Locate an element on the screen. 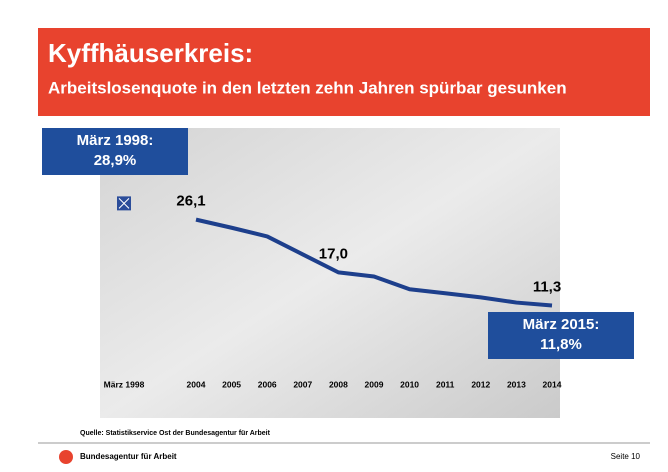 Image resolution: width=668 pixels, height=472 pixels. annotation-text: März 1998: is located at coordinates (115, 140).